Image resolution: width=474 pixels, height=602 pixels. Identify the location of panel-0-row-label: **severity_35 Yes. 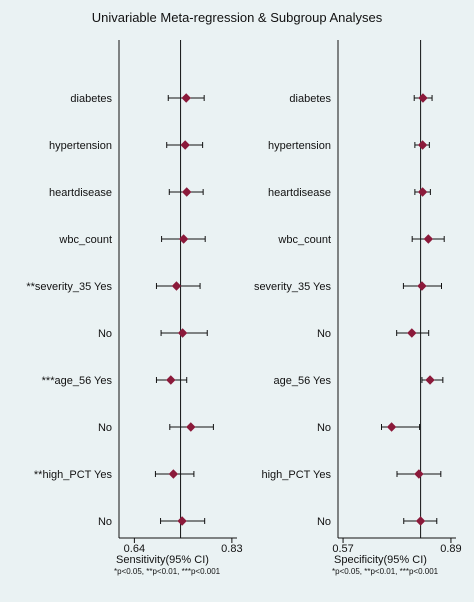
(69, 287).